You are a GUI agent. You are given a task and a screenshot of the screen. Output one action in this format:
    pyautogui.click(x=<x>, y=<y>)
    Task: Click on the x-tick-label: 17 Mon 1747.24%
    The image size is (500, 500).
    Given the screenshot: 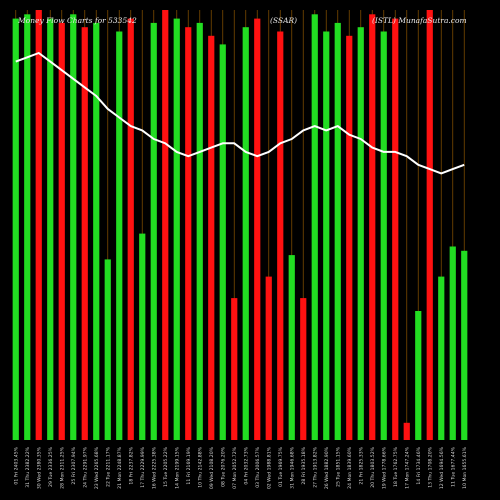 What is the action you would take?
    pyautogui.click(x=407, y=467)
    